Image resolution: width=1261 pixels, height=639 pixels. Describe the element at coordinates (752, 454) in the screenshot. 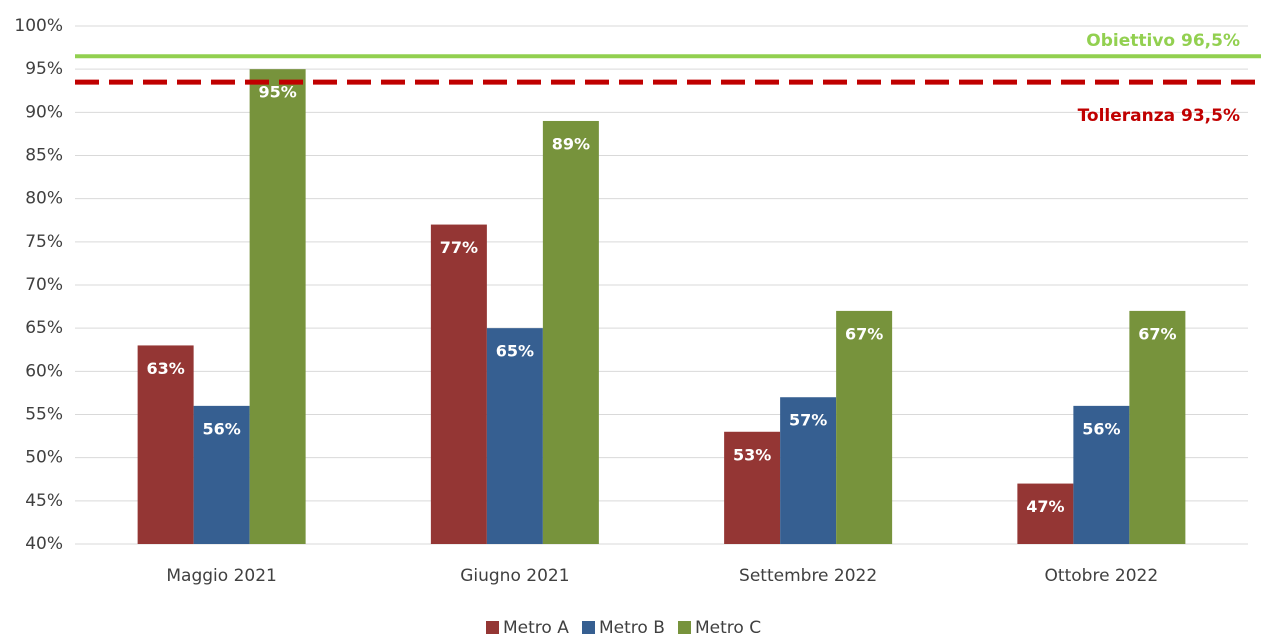

I see `data-label: 53%` at that location.